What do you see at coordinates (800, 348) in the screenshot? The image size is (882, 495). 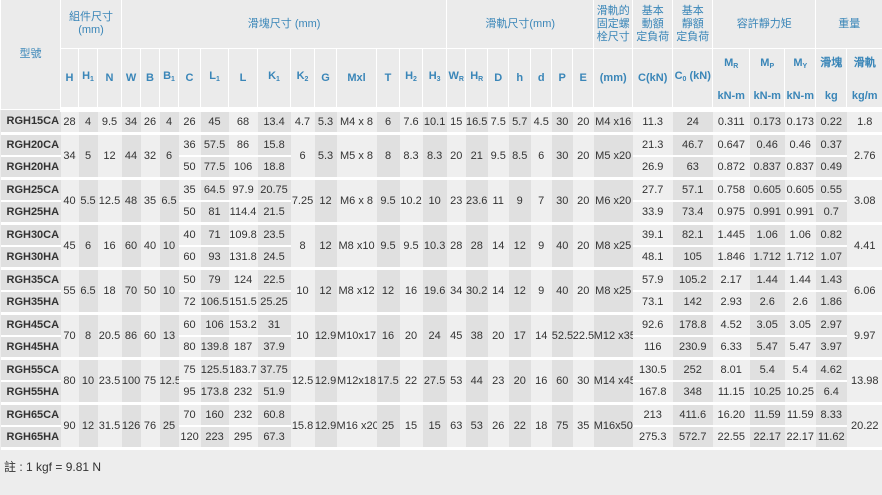 I see `cell-my: 5.47` at bounding box center [800, 348].